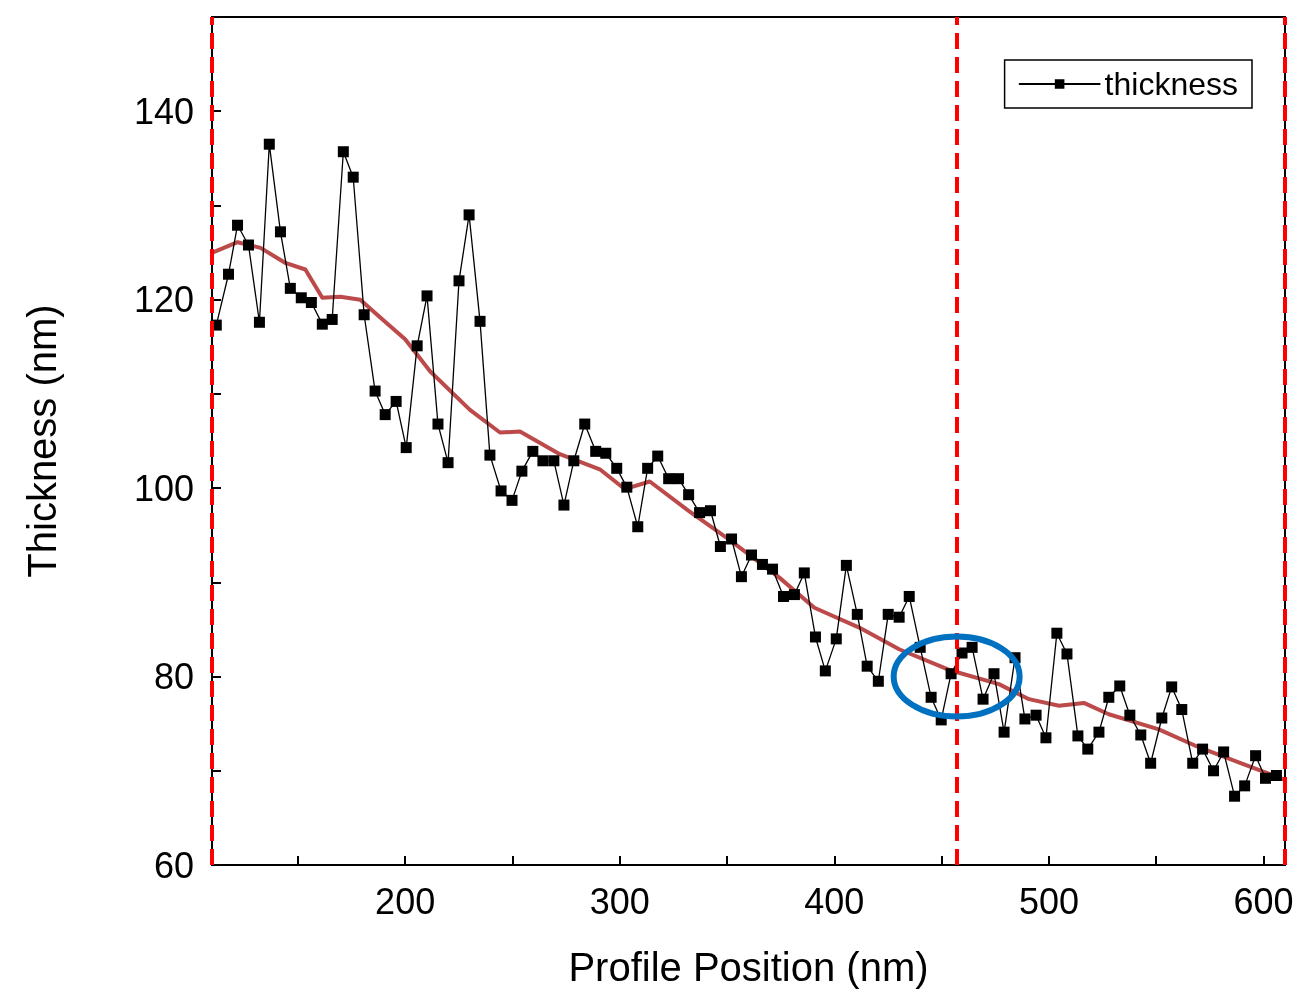 The width and height of the screenshot is (1307, 1008). Describe the element at coordinates (173, 677) in the screenshot. I see `y-tick-label: 80` at that location.